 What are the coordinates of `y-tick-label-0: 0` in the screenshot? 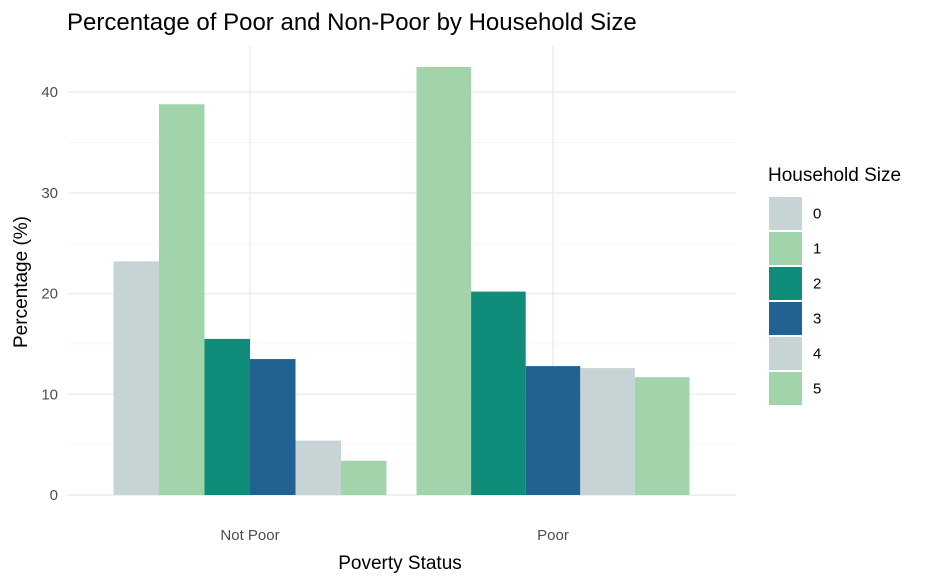 It's located at (54, 495).